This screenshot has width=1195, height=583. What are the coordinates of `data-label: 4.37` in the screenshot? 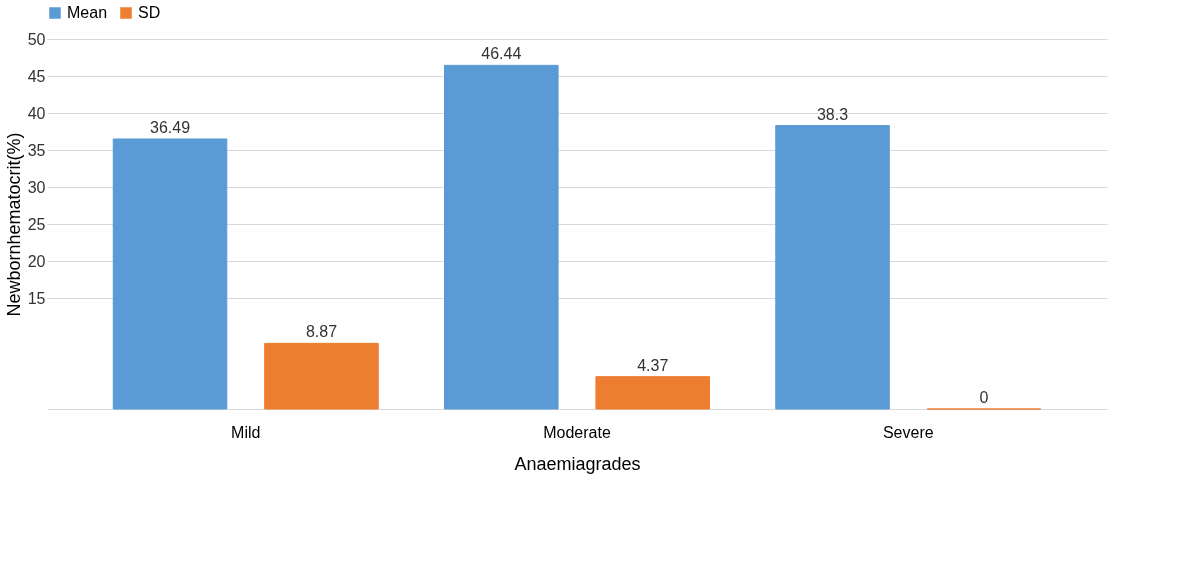 It's located at (653, 365).